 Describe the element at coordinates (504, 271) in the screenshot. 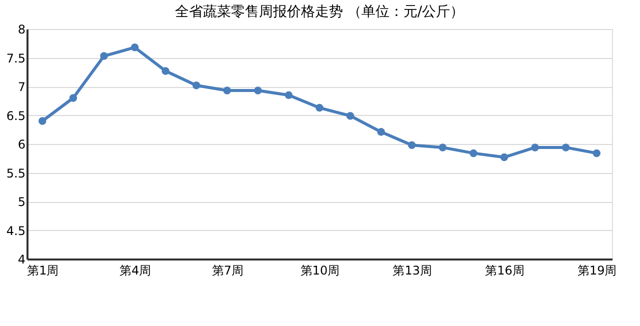

I see `x-tick-label: 第16周` at that location.